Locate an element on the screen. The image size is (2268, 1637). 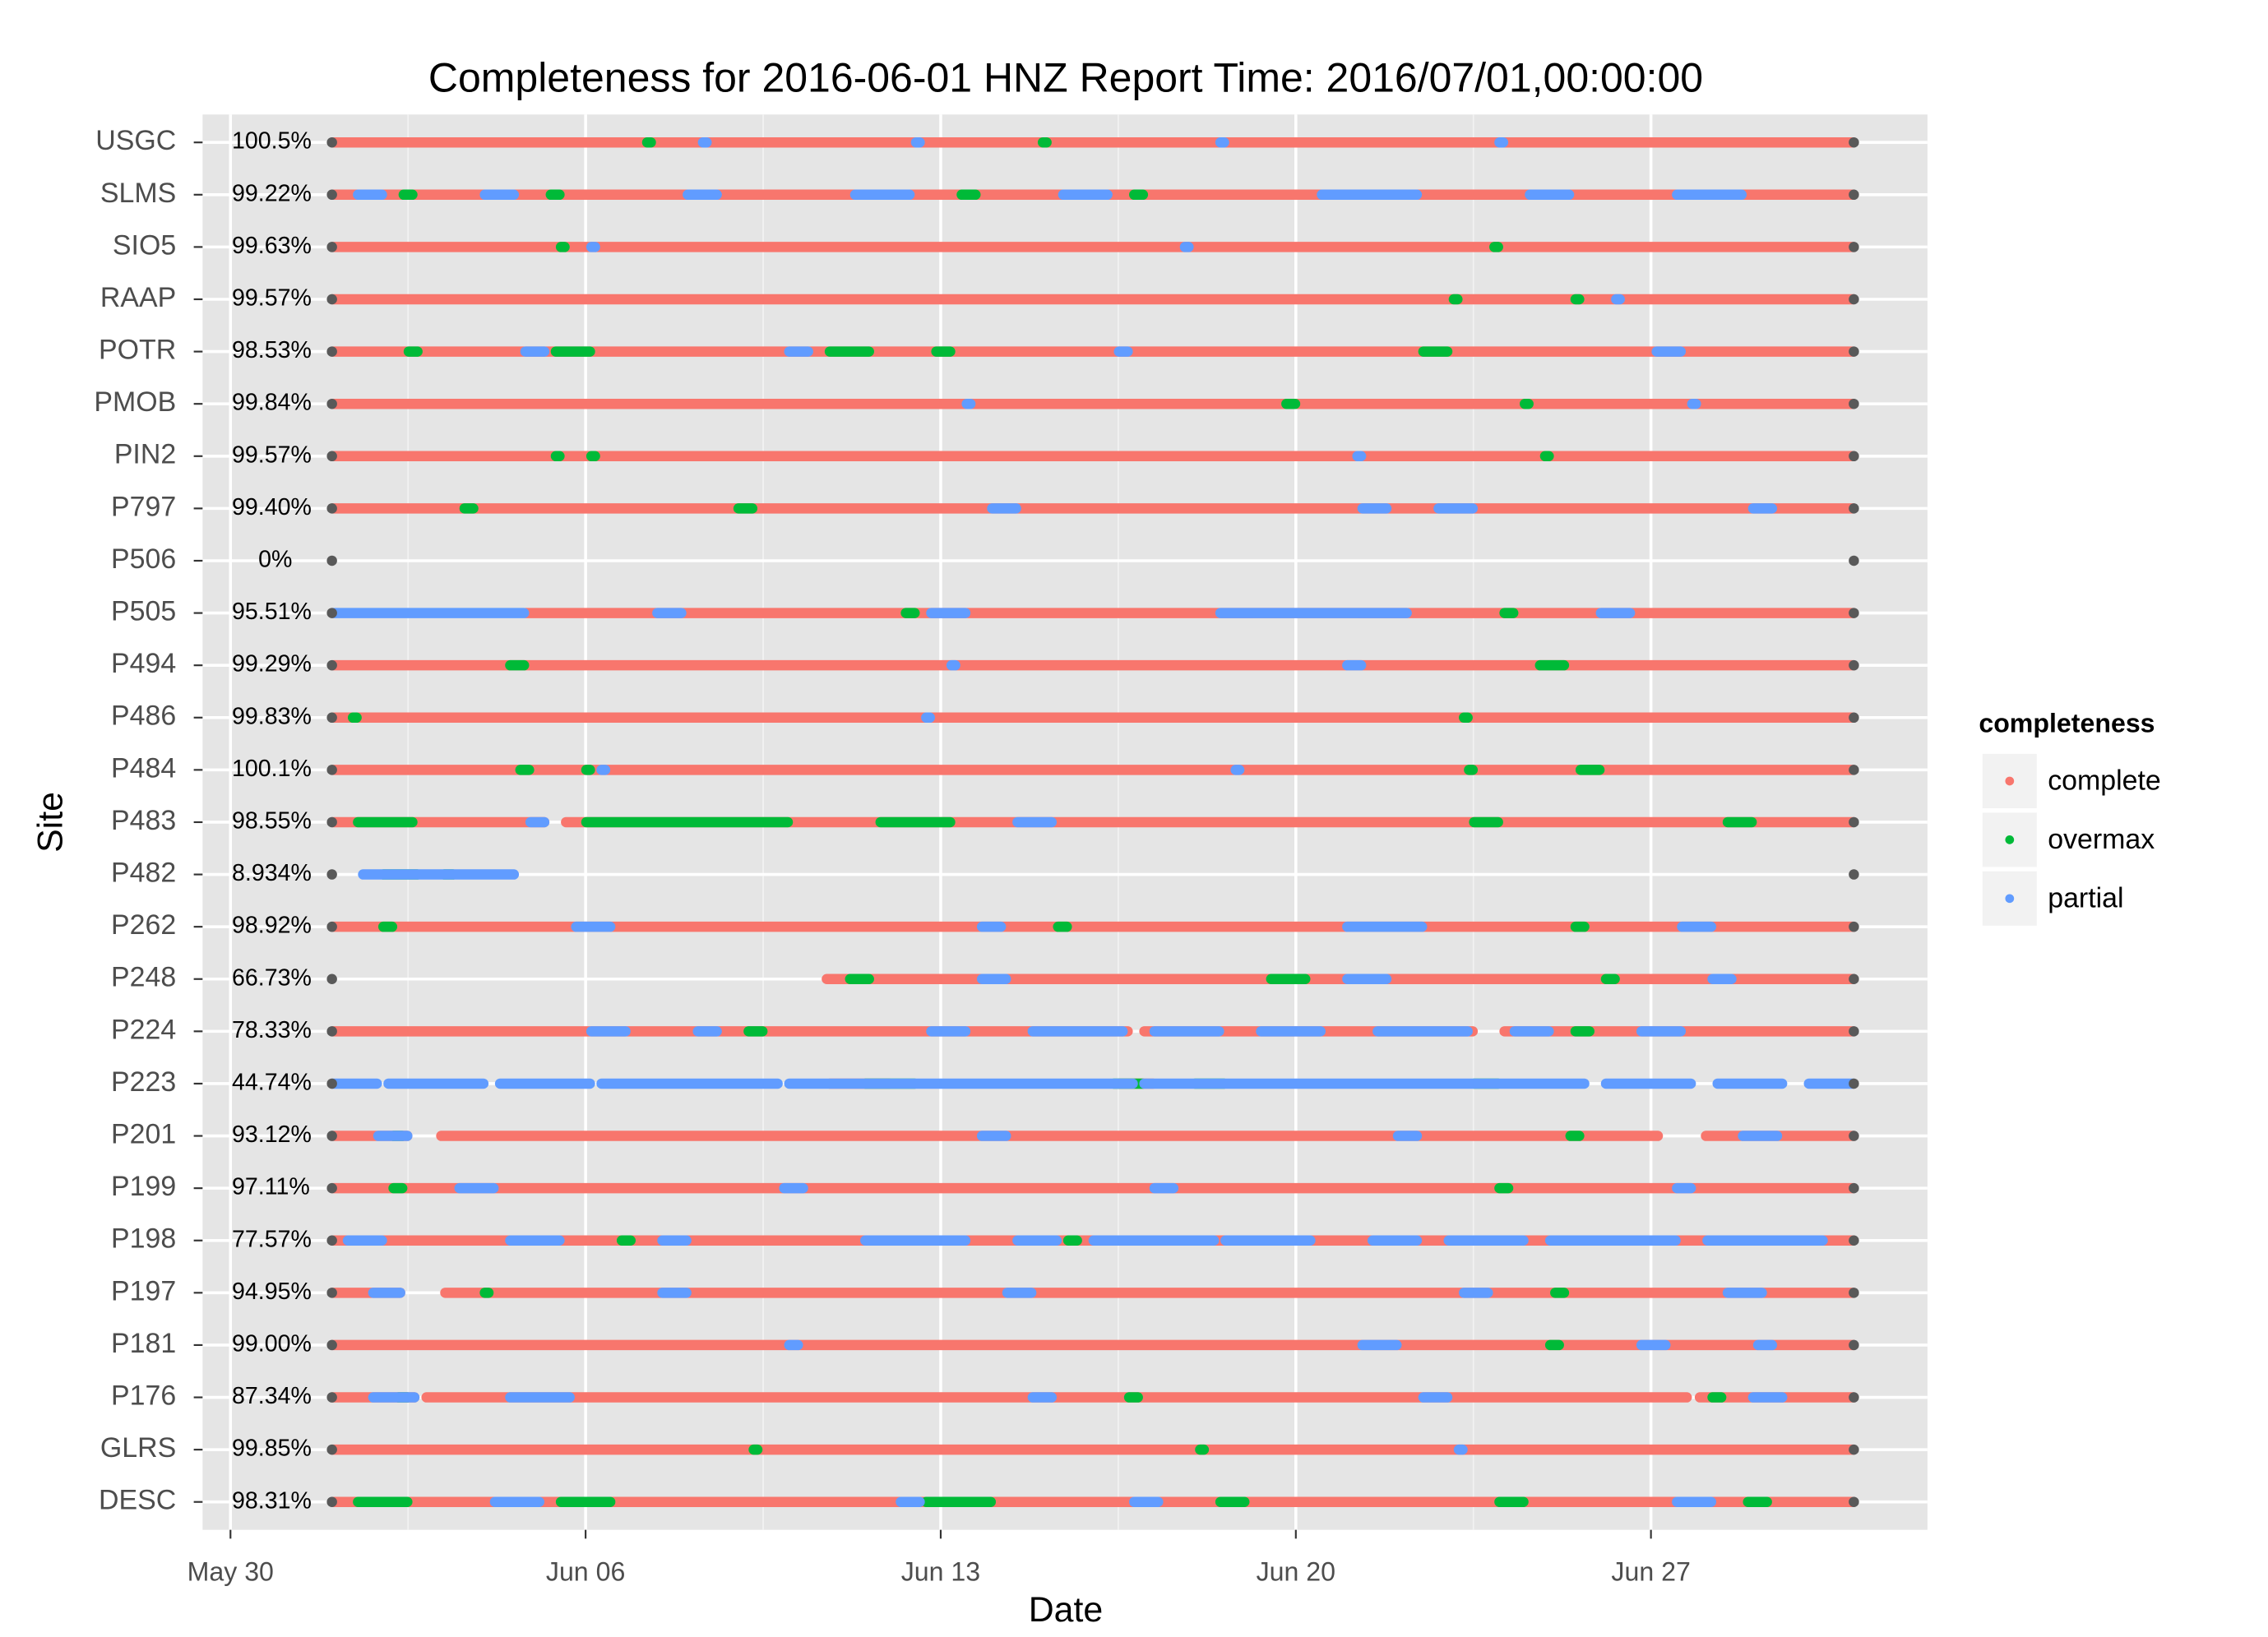
completeness-label: 8.934% is located at coordinates (272, 873).